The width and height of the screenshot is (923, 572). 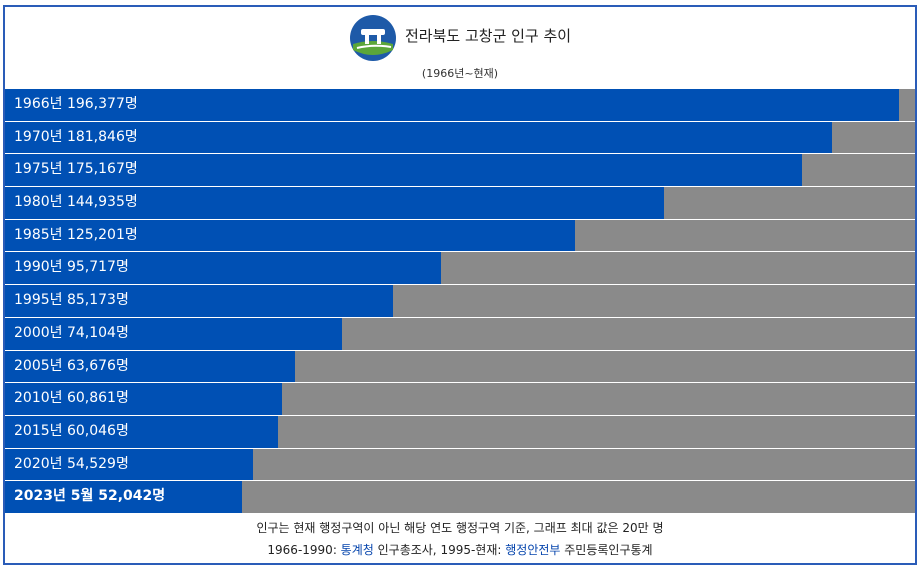 What do you see at coordinates (71, 267) in the screenshot?
I see `bar-label: 1990년 95,717명` at bounding box center [71, 267].